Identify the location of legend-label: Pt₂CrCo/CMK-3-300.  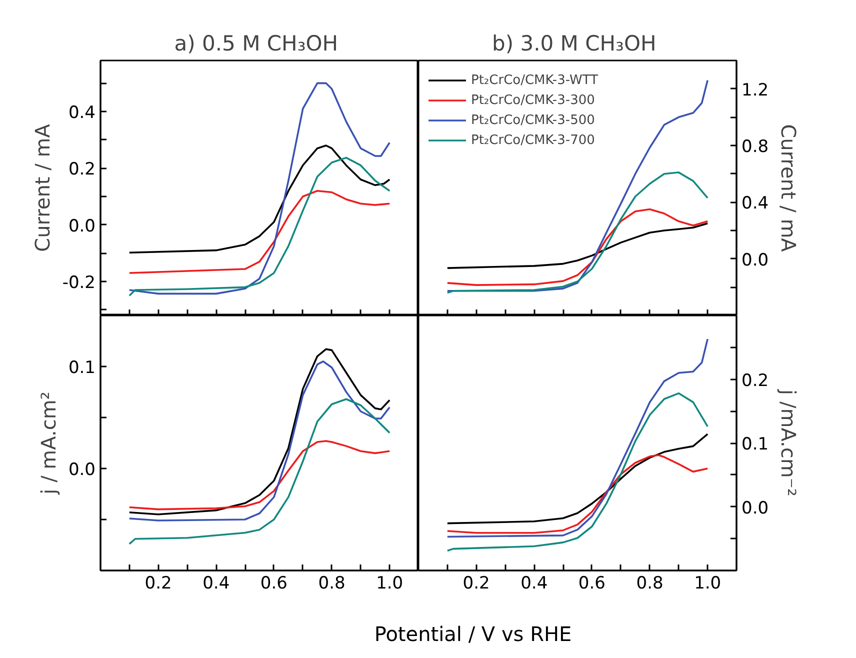
(533, 100).